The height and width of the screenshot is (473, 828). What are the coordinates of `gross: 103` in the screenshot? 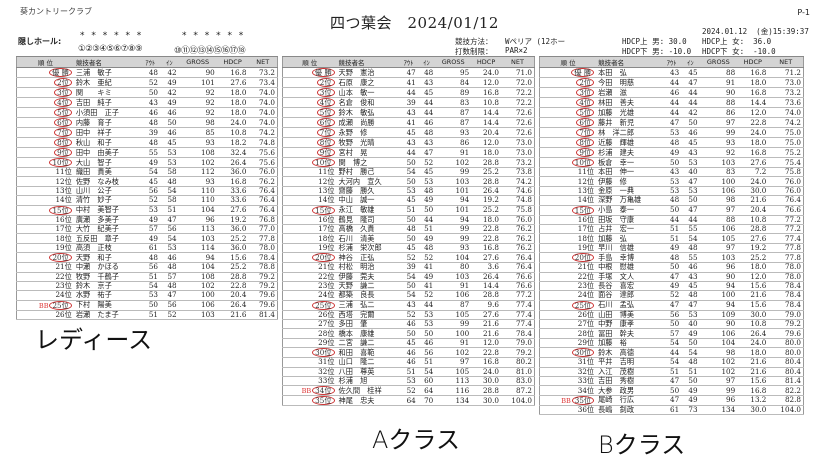 It's located at (453, 181).